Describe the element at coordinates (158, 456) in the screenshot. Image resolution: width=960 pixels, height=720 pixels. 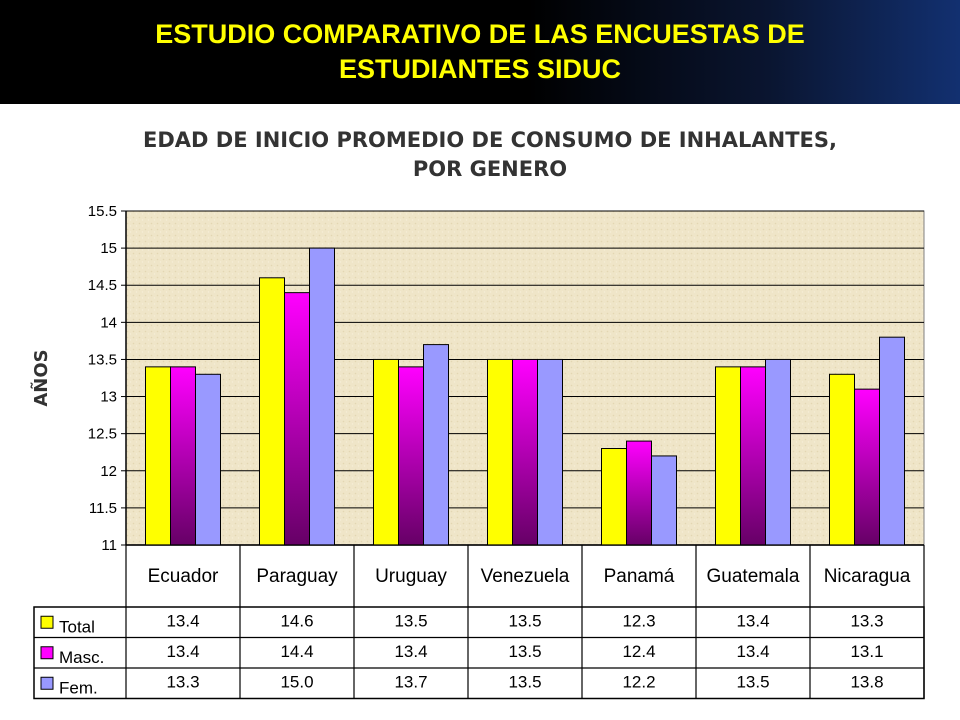
I see `bar-total-ecuador` at that location.